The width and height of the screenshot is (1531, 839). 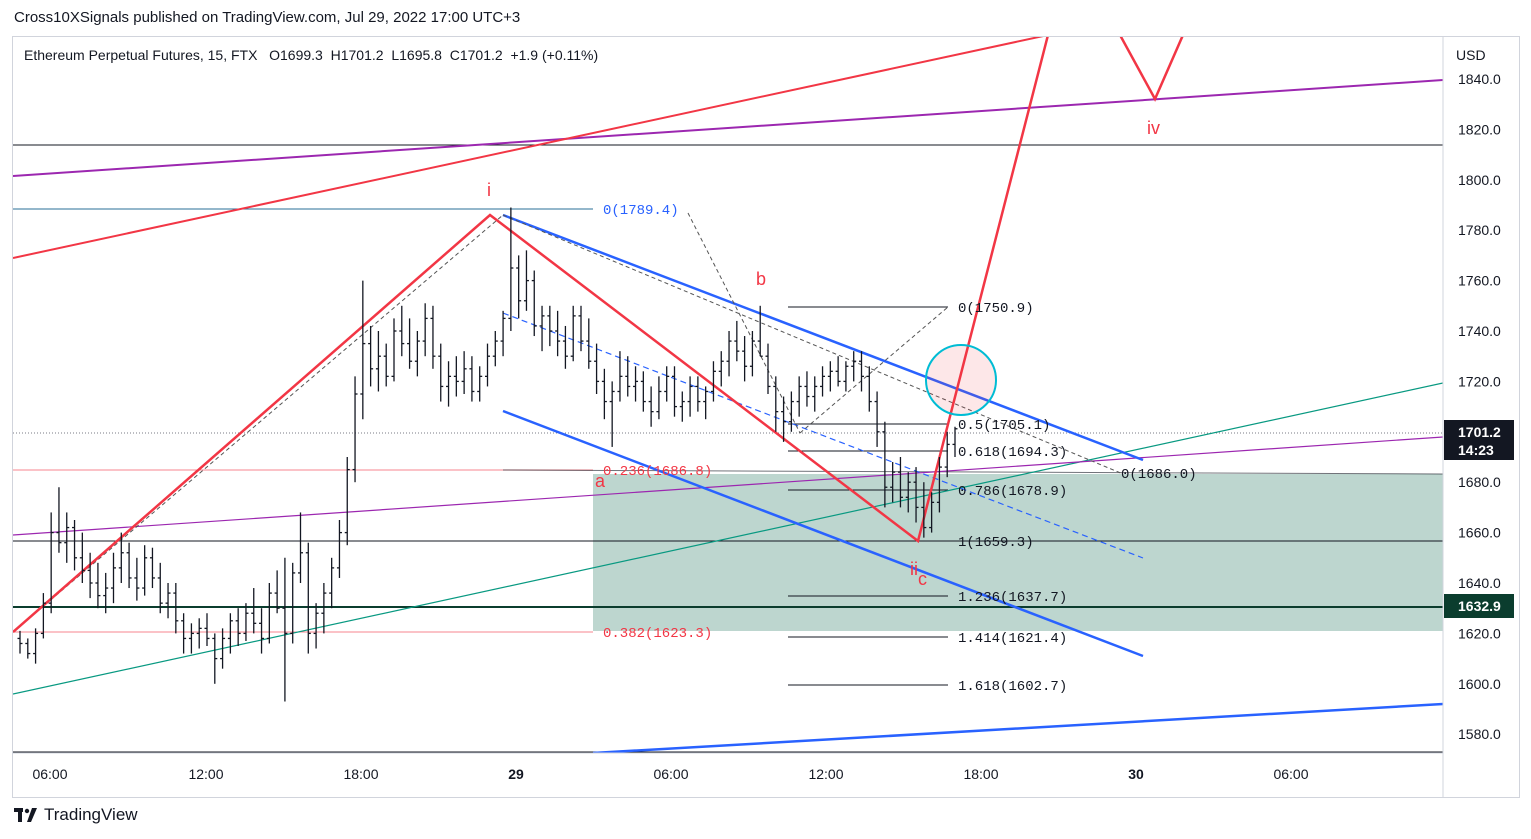 What do you see at coordinates (657, 634) in the screenshot?
I see `fib1-label-0382: 0.382(1623.3)` at bounding box center [657, 634].